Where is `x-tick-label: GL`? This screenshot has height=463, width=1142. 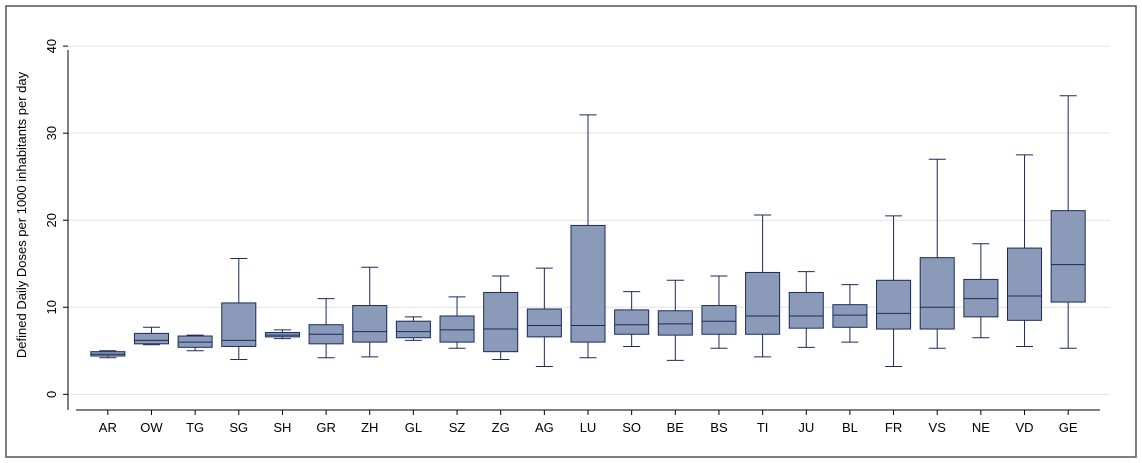 x-tick-label: GL is located at coordinates (413, 427).